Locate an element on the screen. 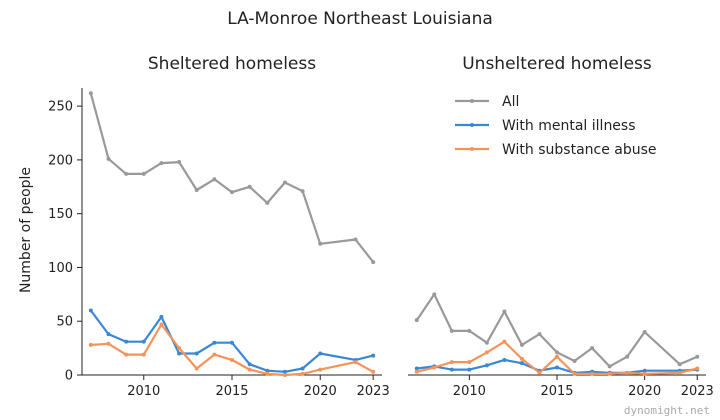 The width and height of the screenshot is (720, 420). figure-title: LA-Monroe Northeast Louisiana is located at coordinates (360, 19).